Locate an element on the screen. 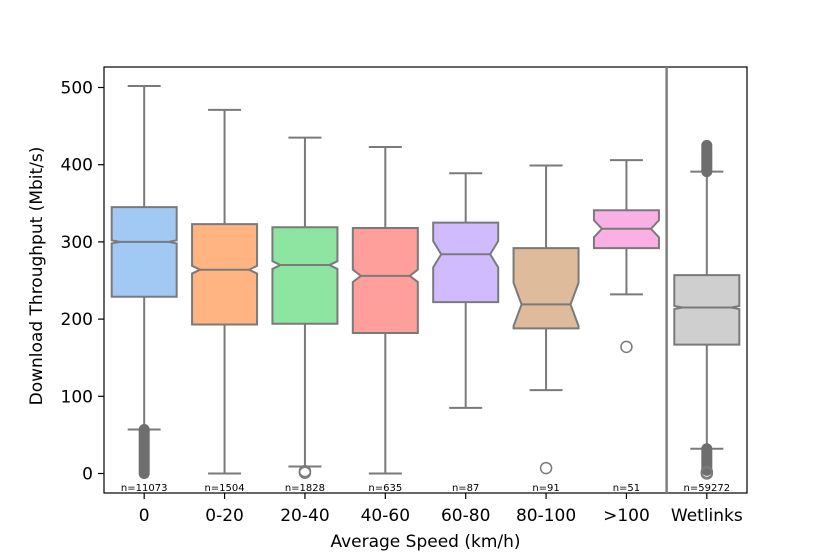 The image size is (830, 554). y-axis-label: Download Throughput (Mbit/s) is located at coordinates (37, 276).